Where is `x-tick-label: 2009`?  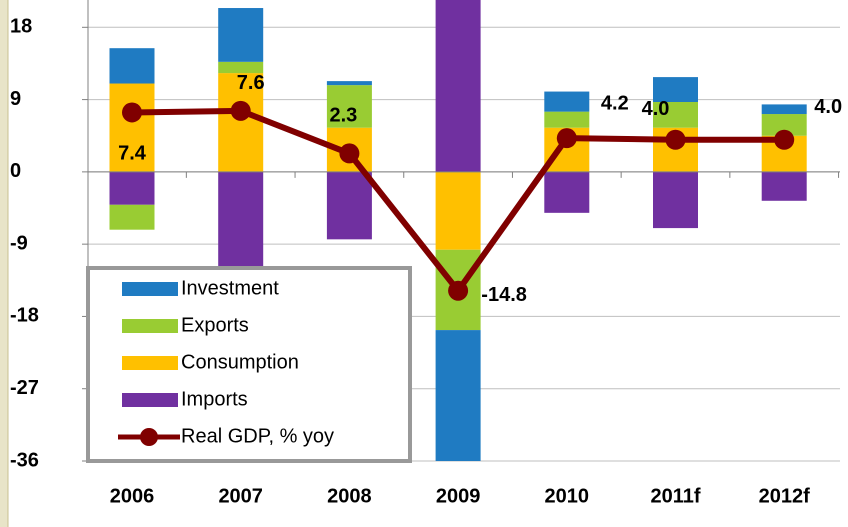
x-tick-label: 2009 is located at coordinates (458, 496).